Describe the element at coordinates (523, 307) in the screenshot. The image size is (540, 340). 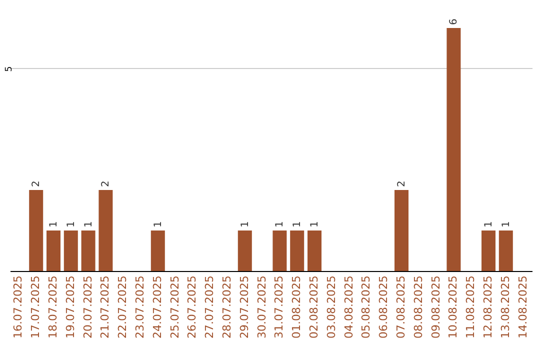
I see `x-tick-label: 14.08.2025` at that location.